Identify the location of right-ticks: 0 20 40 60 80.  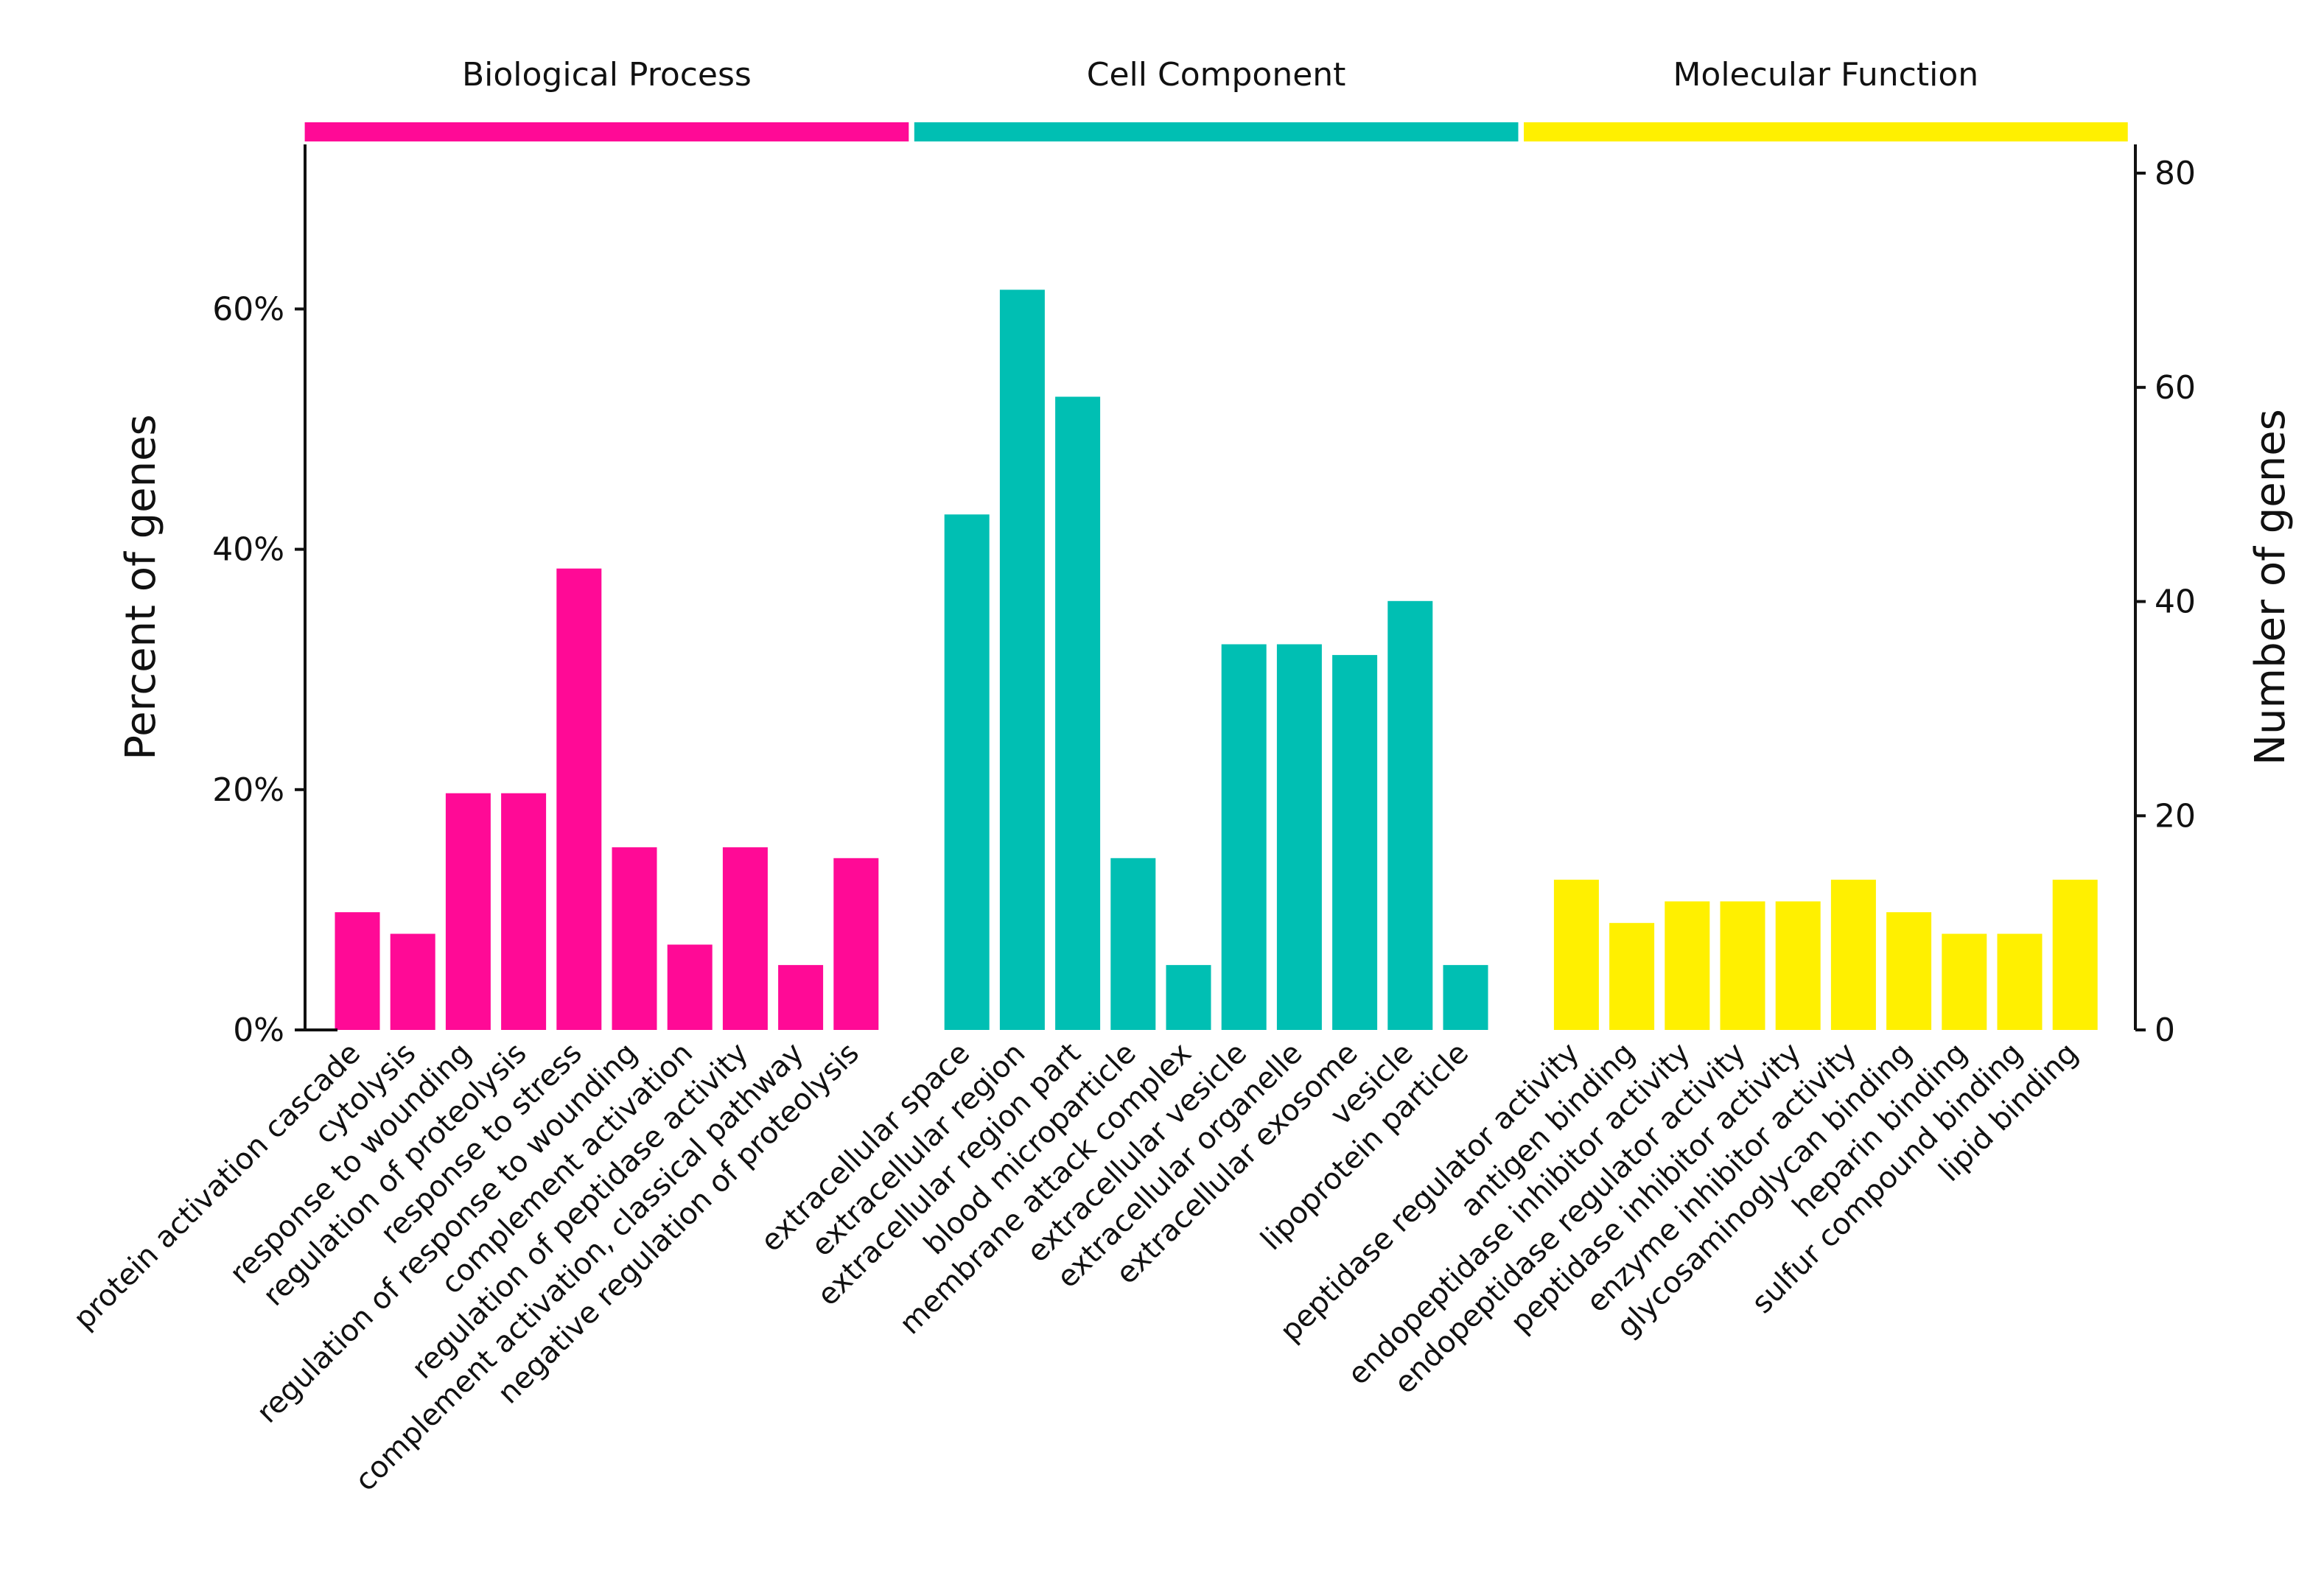
(2165, 602).